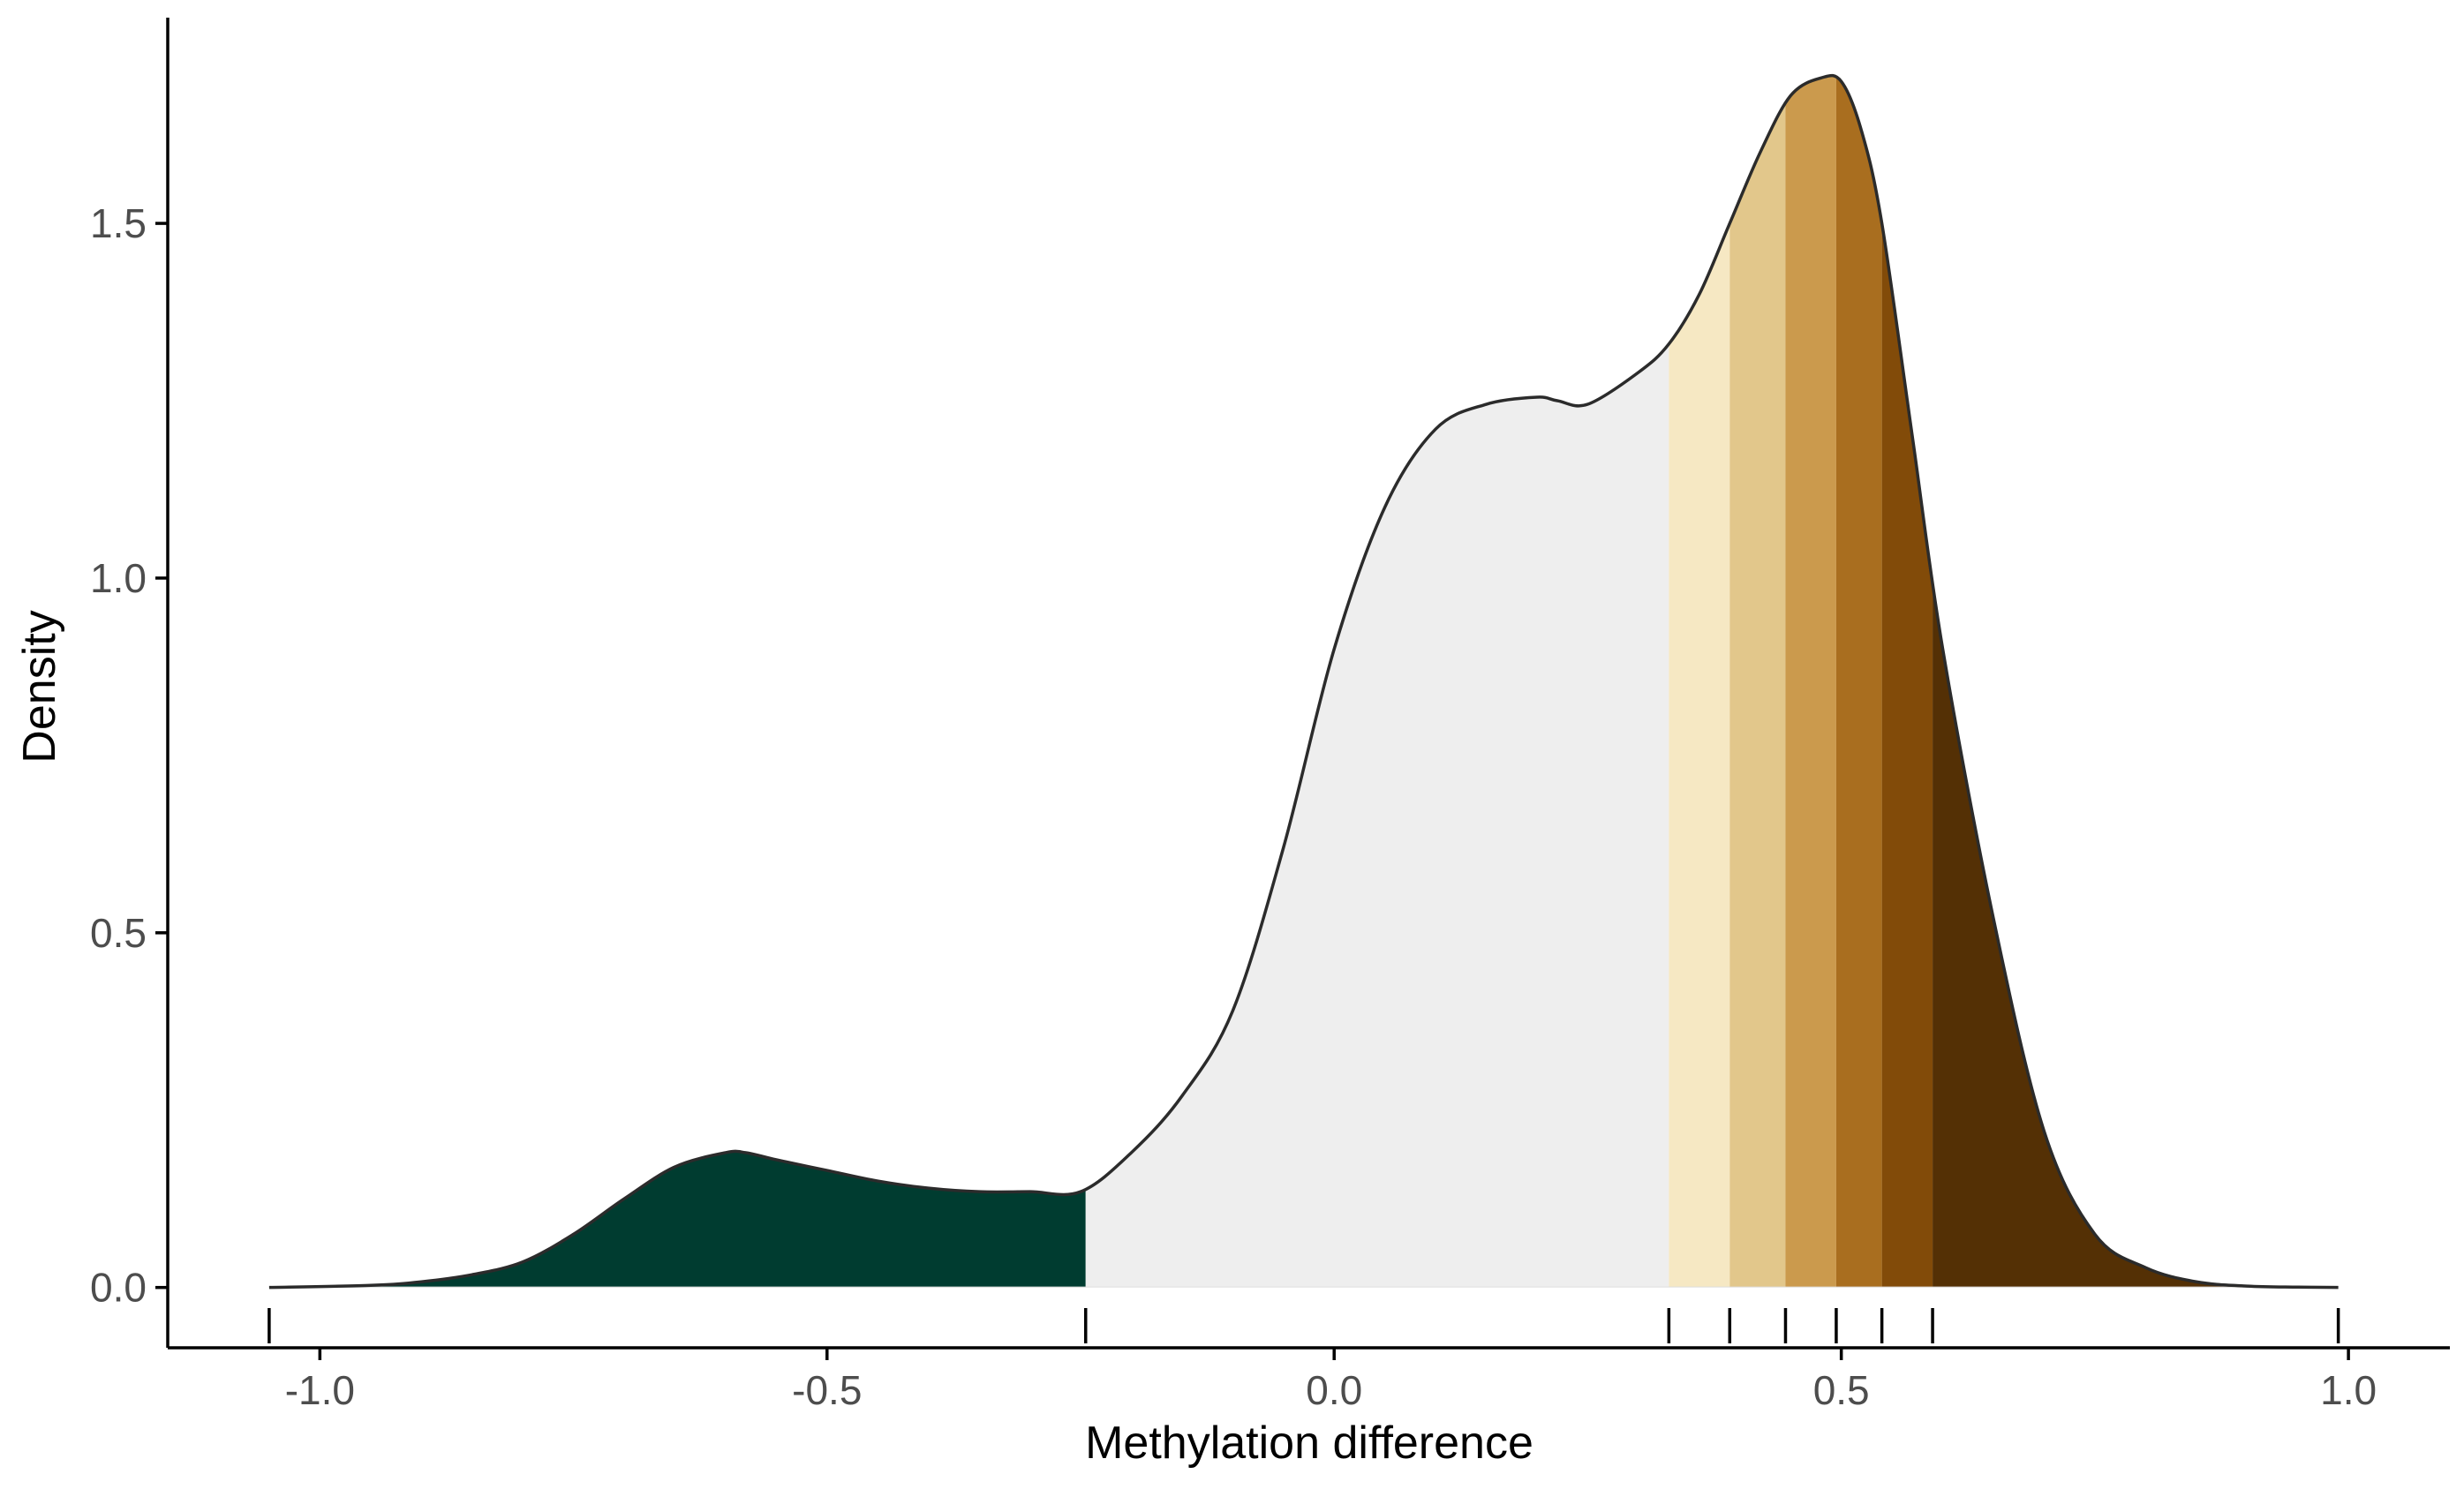 This screenshot has height=1489, width=2464. What do you see at coordinates (39, 686) in the screenshot?
I see `y-axis-title: Density` at bounding box center [39, 686].